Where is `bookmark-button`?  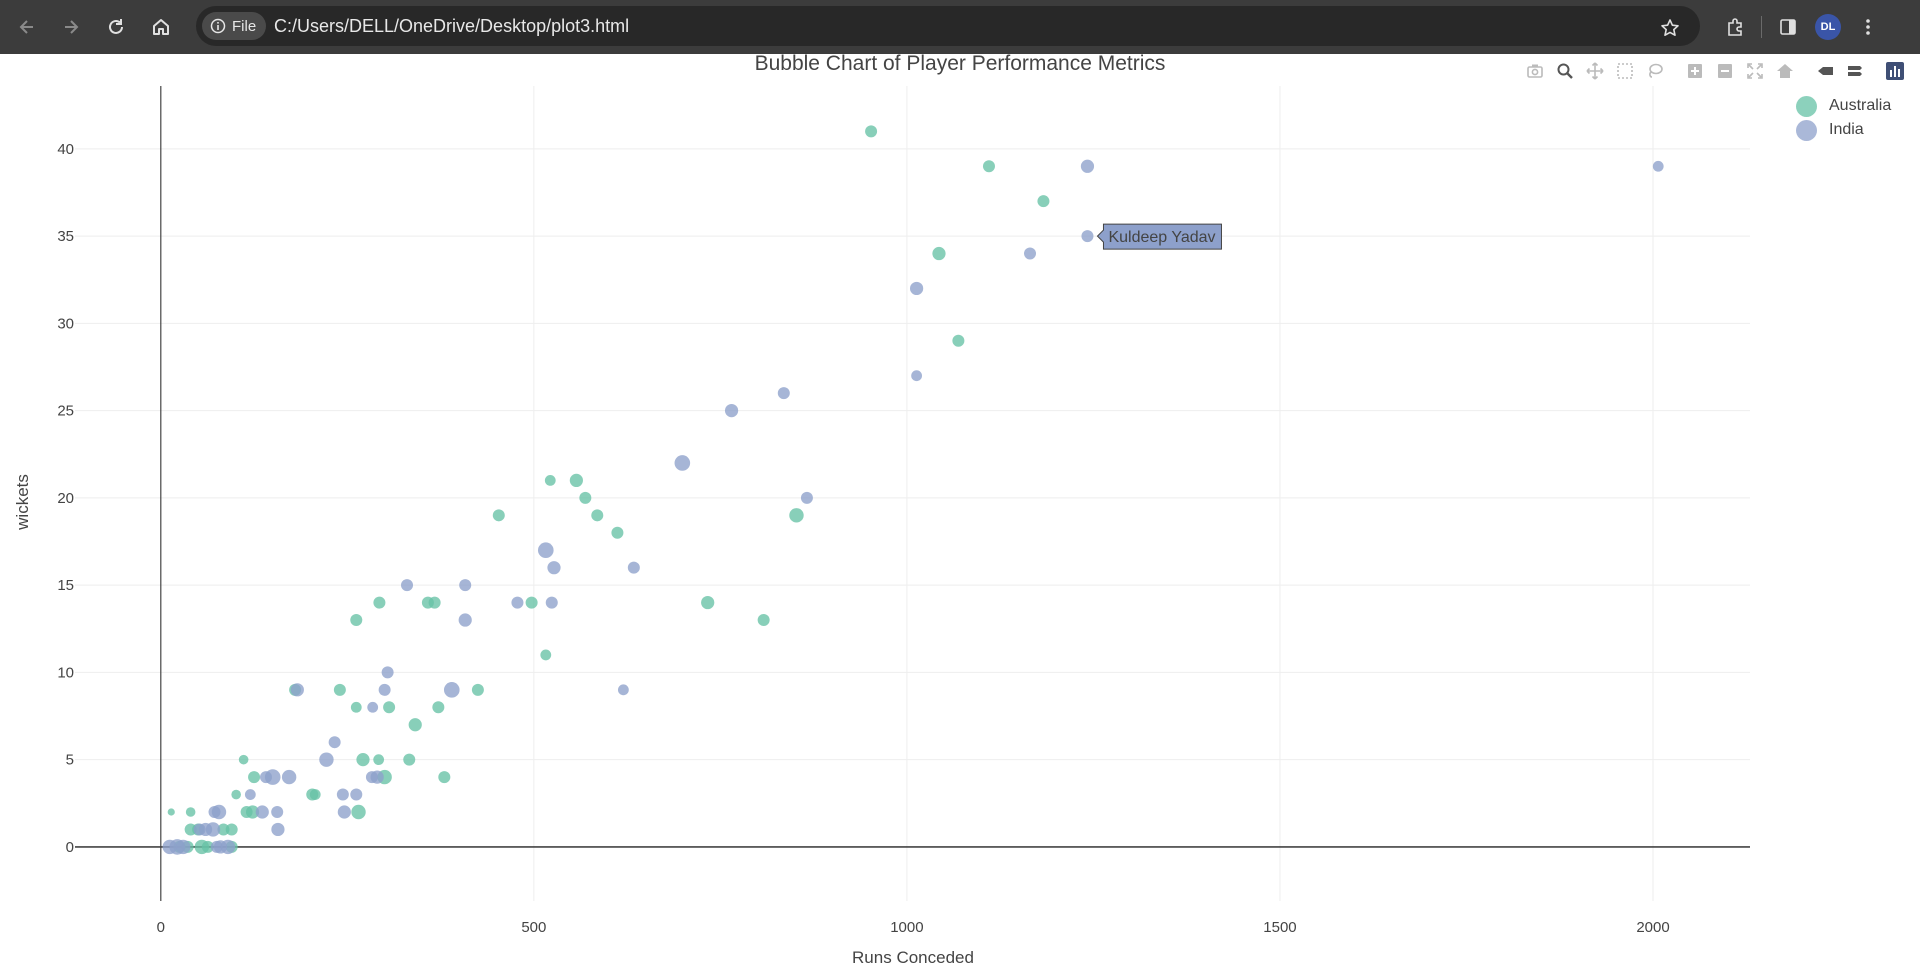 bookmark-button is located at coordinates (1670, 28).